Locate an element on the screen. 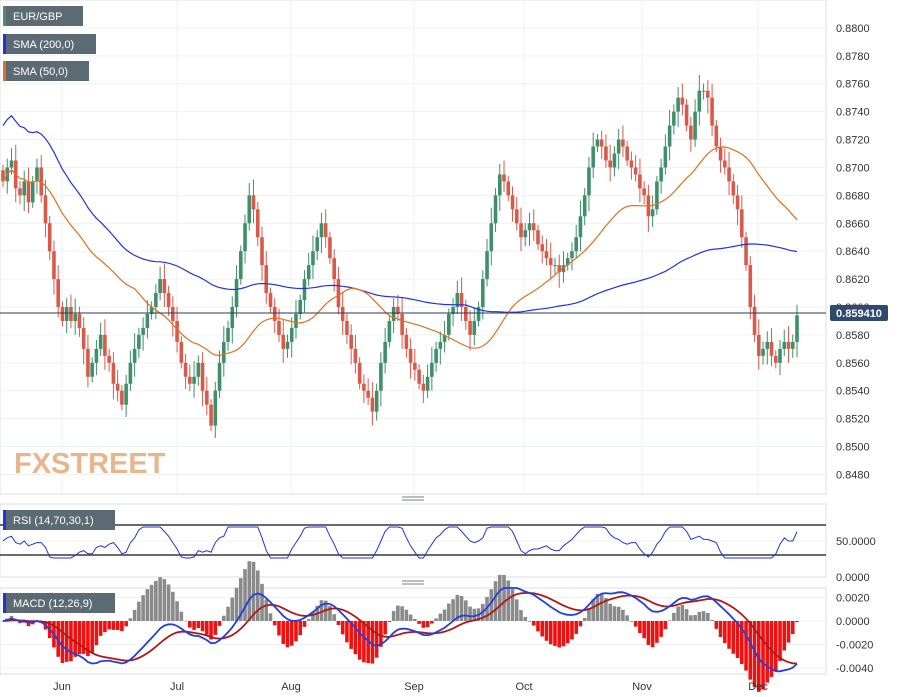 The image size is (898, 697). price-tick-label: 0.8800 is located at coordinates (853, 29).